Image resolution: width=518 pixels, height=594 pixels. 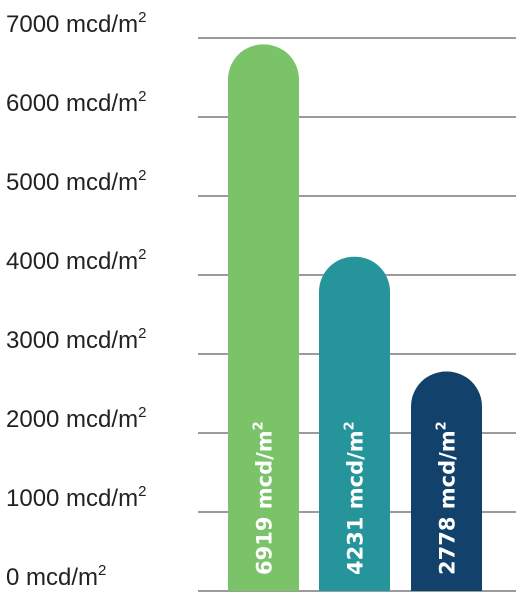 What do you see at coordinates (447, 498) in the screenshot?
I see `bar-value-label-3: 2778 mcd/m2` at bounding box center [447, 498].